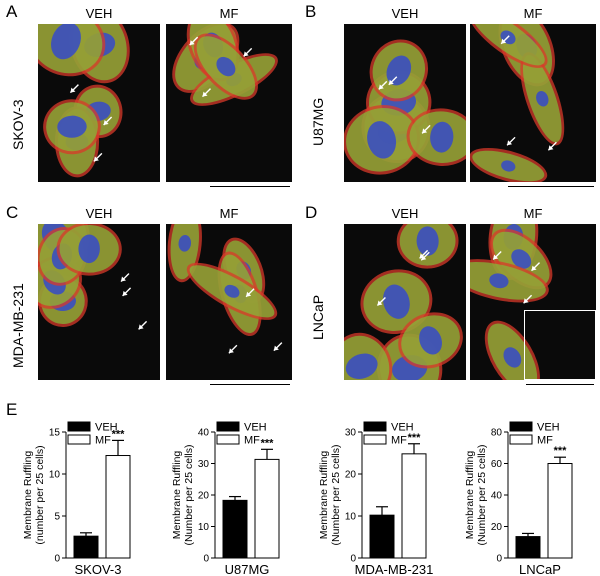  What do you see at coordinates (247, 569) in the screenshot?
I see `x-axis-label: U87MG` at bounding box center [247, 569].